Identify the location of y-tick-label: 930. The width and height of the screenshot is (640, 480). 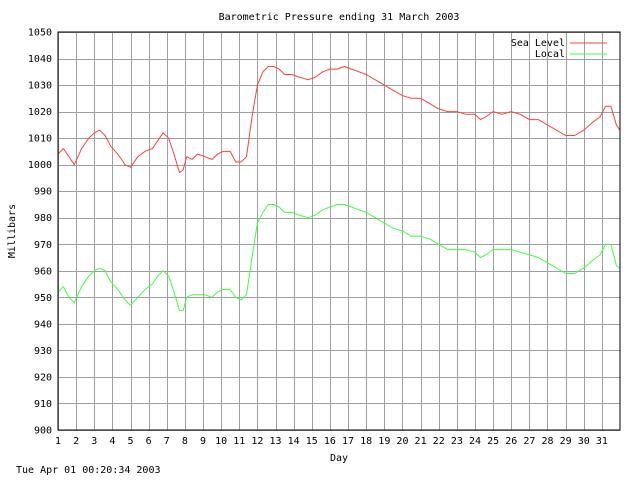
(43, 351).